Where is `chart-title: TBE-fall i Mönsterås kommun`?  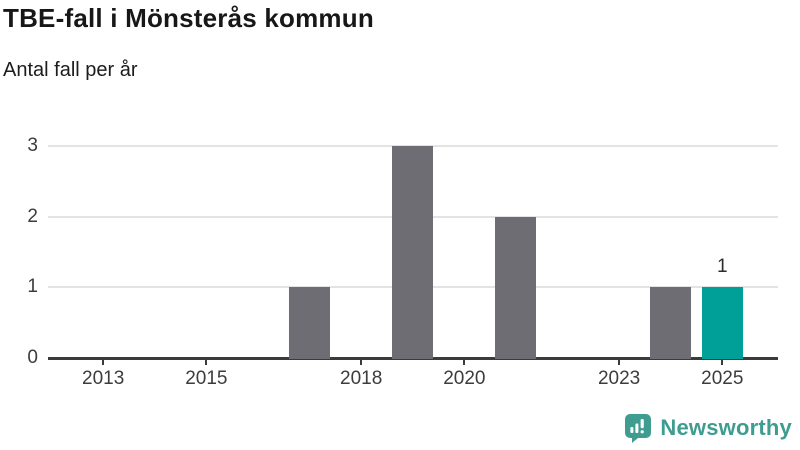
chart-title: TBE-fall i Mönsterås kommun is located at coordinates (188, 18).